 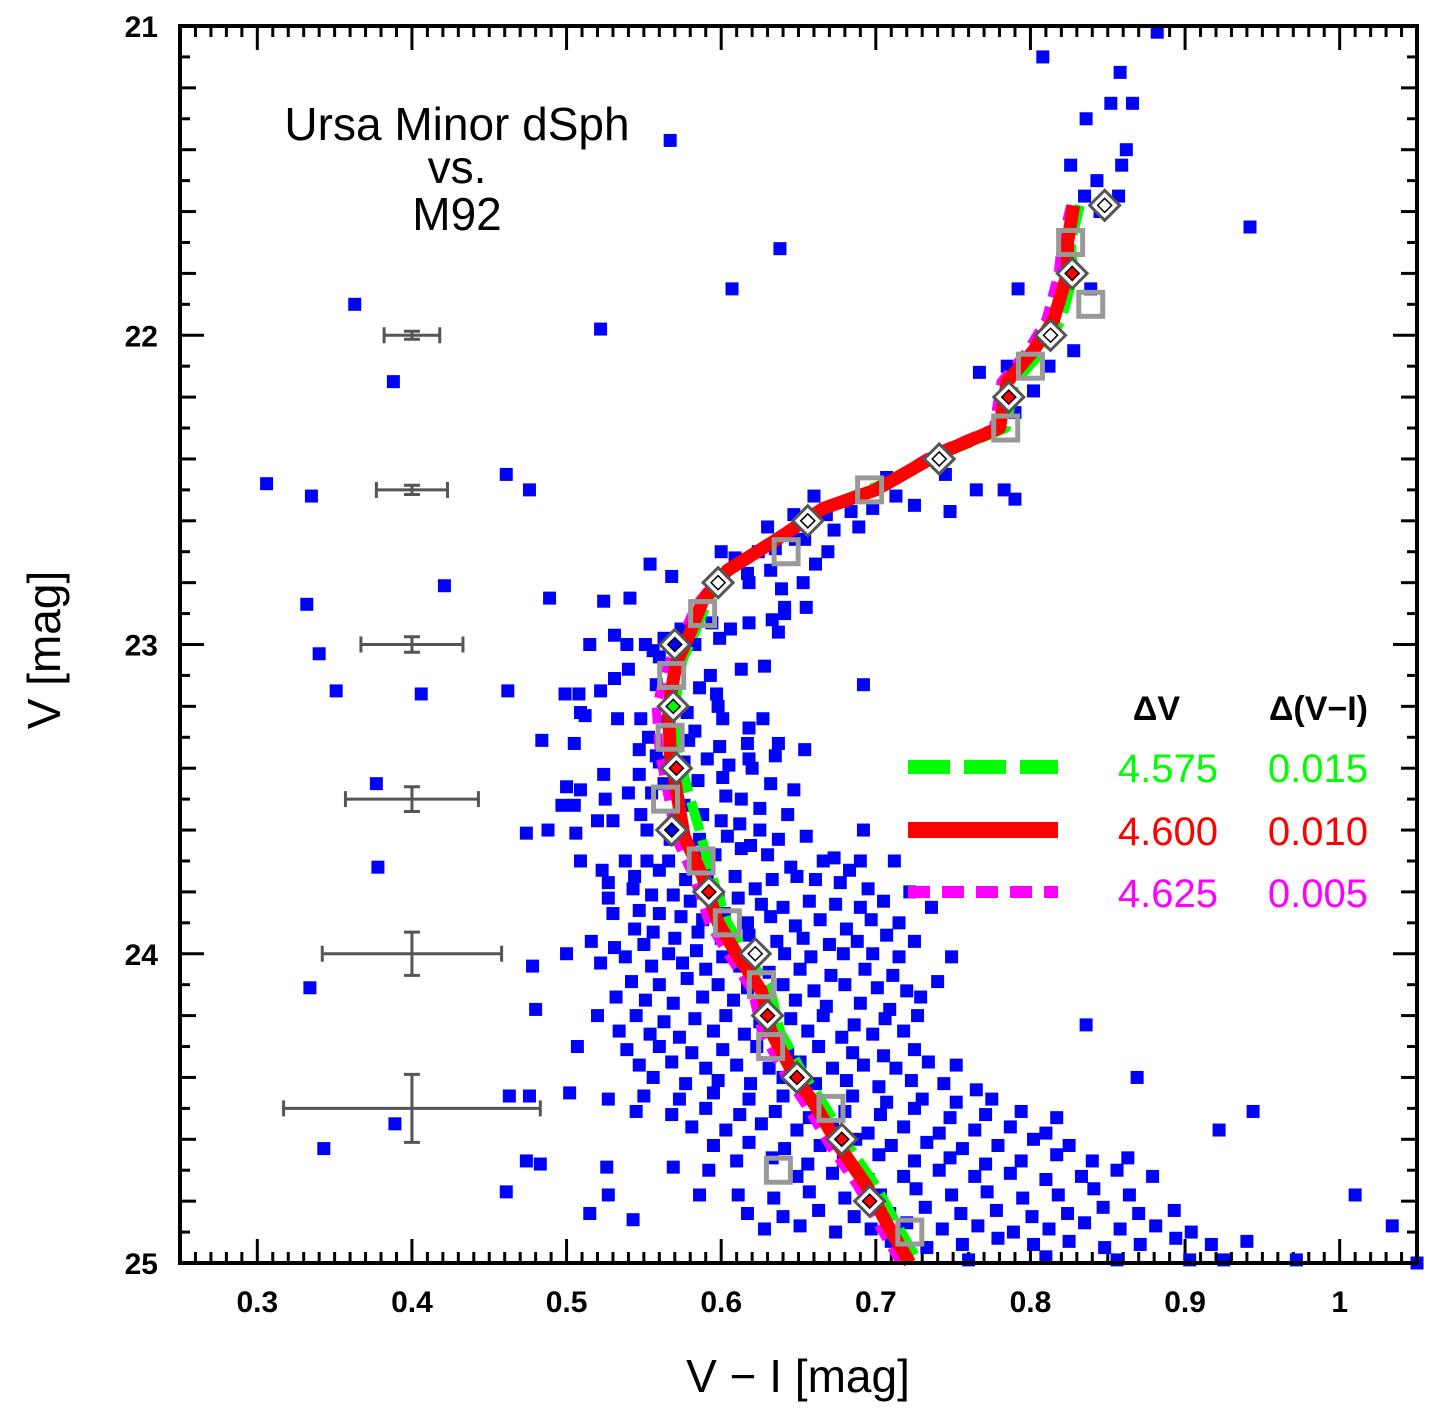 What do you see at coordinates (1318, 832) in the screenshot?
I see `legend-dvi-red: 0.010` at bounding box center [1318, 832].